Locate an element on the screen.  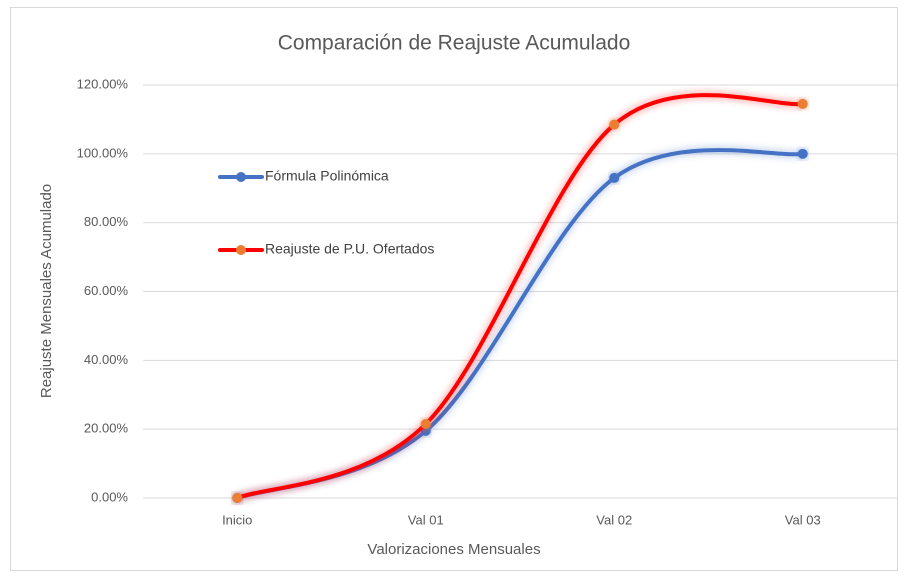
y-tick-label: 80.00% is located at coordinates (106, 221).